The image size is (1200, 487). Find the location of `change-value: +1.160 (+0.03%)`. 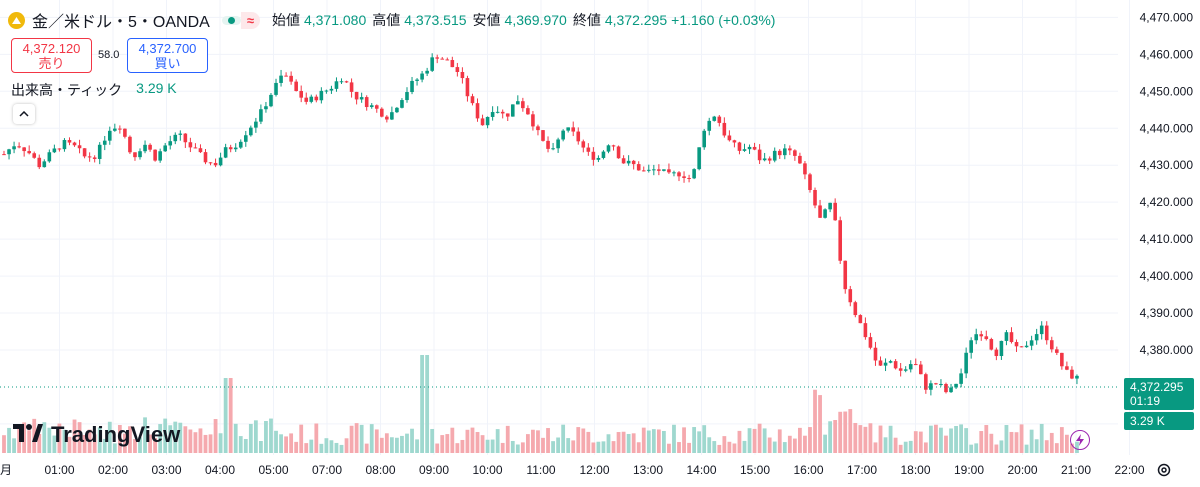

change-value: +1.160 (+0.03%) is located at coordinates (723, 20).